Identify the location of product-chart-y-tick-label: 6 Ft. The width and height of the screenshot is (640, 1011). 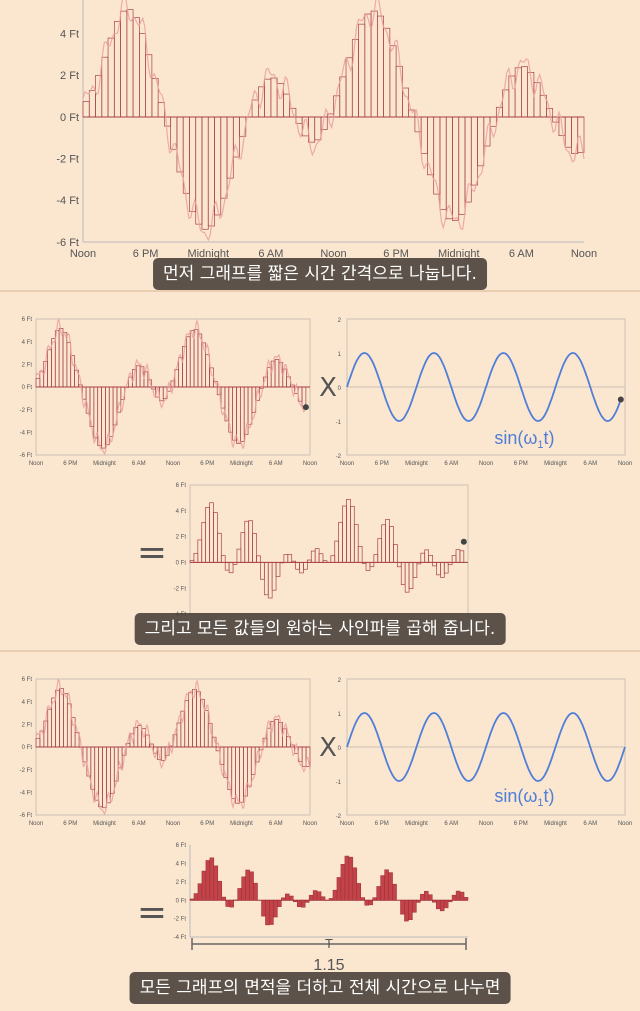
(181, 486).